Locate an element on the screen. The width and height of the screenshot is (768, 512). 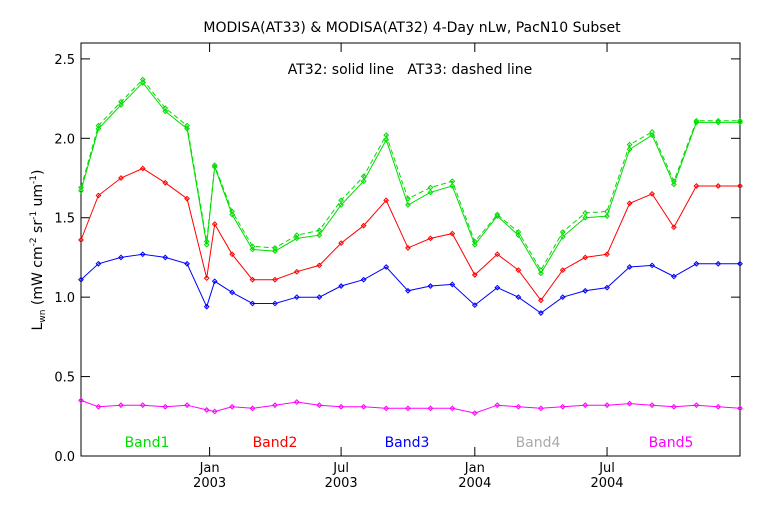
legend-item-band5: Band5 is located at coordinates (671, 443).